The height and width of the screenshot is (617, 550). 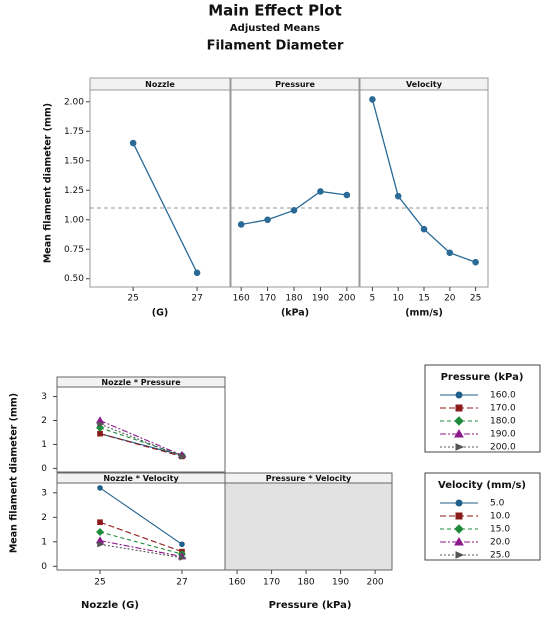 What do you see at coordinates (236, 583) in the screenshot?
I see `x-tick-label: 160` at bounding box center [236, 583].